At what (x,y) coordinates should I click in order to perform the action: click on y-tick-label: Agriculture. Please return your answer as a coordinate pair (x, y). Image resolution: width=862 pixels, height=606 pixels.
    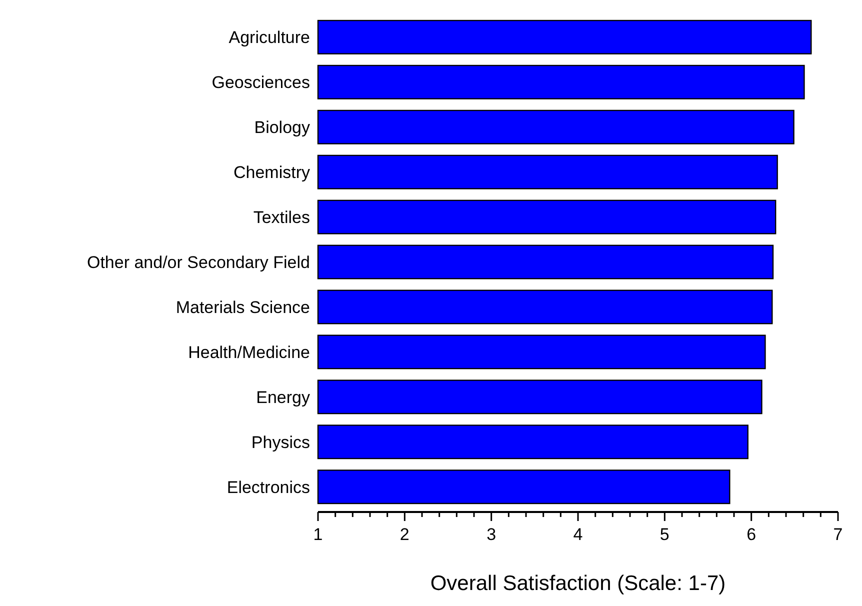
    Looking at the image, I should click on (269, 38).